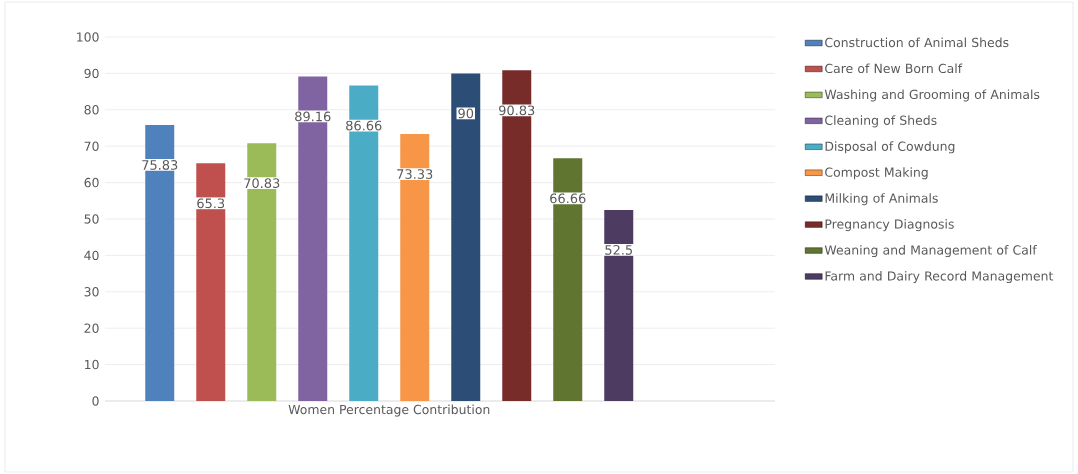  I want to click on y-tick-label: 80, so click(91, 110).